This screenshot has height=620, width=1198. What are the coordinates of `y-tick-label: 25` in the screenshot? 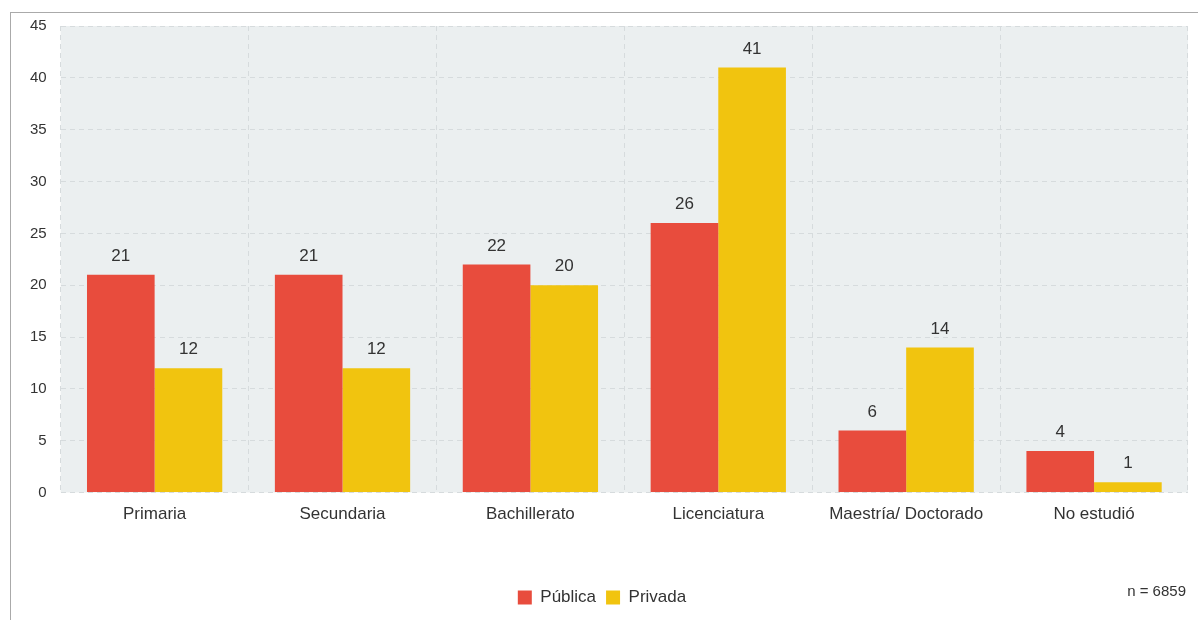 It's located at (38, 232).